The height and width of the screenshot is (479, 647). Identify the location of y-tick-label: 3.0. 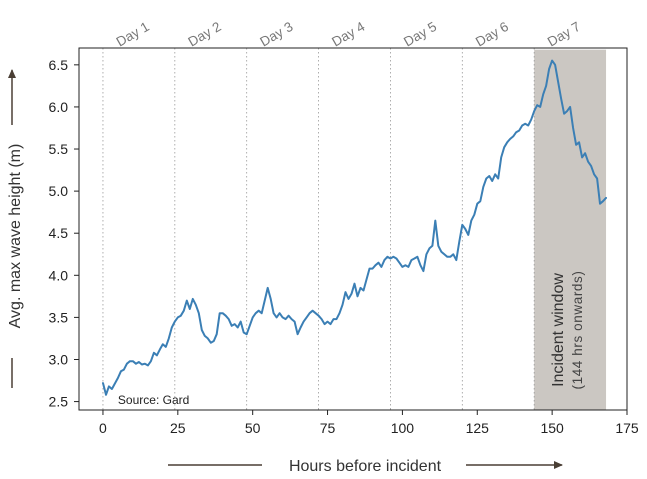
(59, 359).